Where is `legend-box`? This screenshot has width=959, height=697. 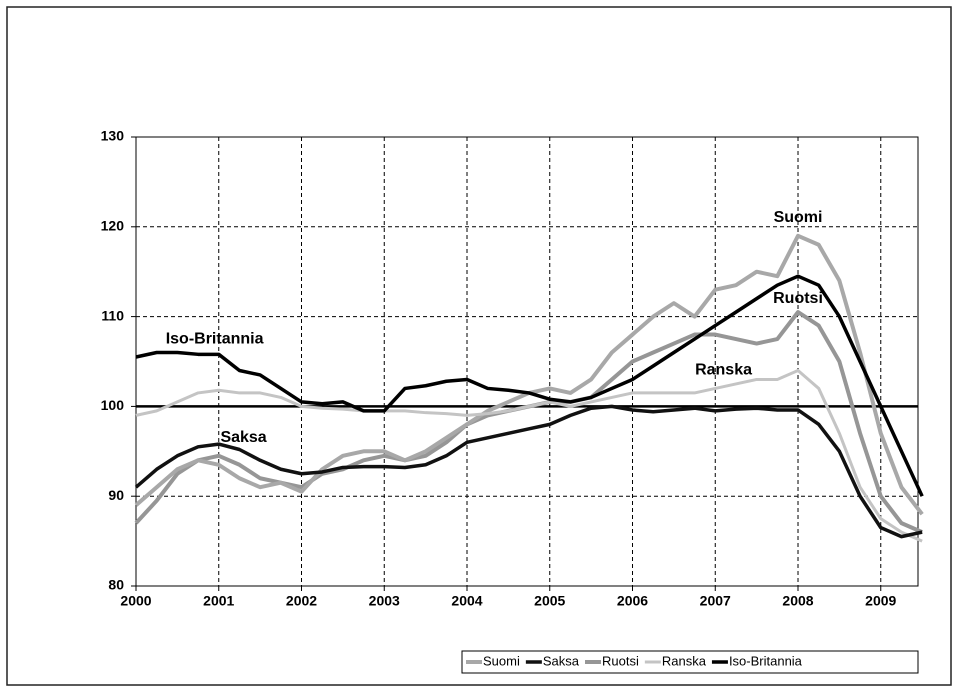 legend-box is located at coordinates (690, 662).